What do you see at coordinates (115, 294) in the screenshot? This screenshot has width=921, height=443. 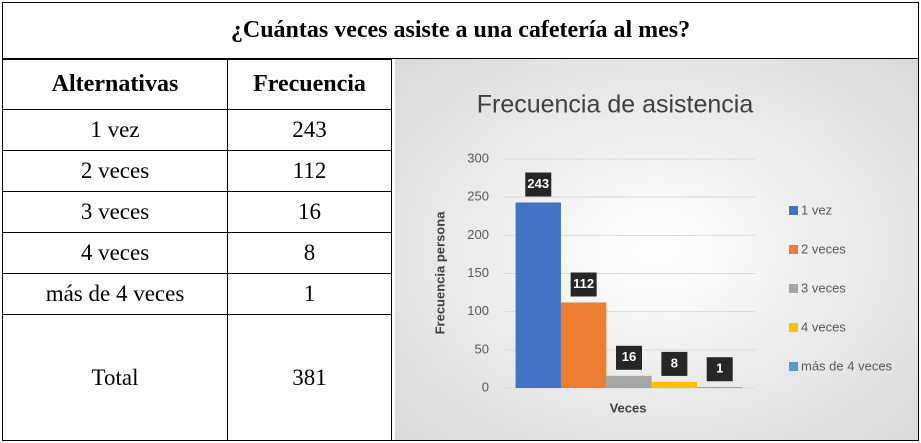 I see `cell: más de 4 veces` at bounding box center [115, 294].